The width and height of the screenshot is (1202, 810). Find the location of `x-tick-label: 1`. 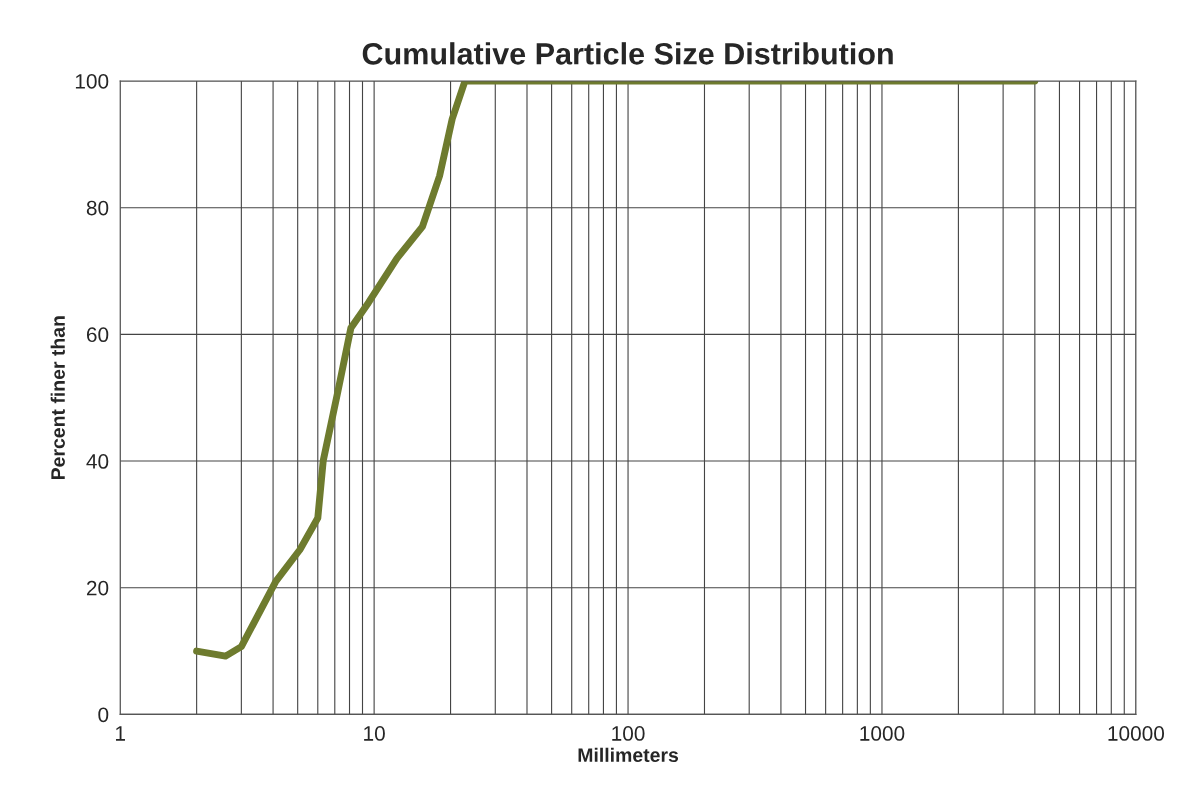

x-tick-label: 1 is located at coordinates (120, 733).